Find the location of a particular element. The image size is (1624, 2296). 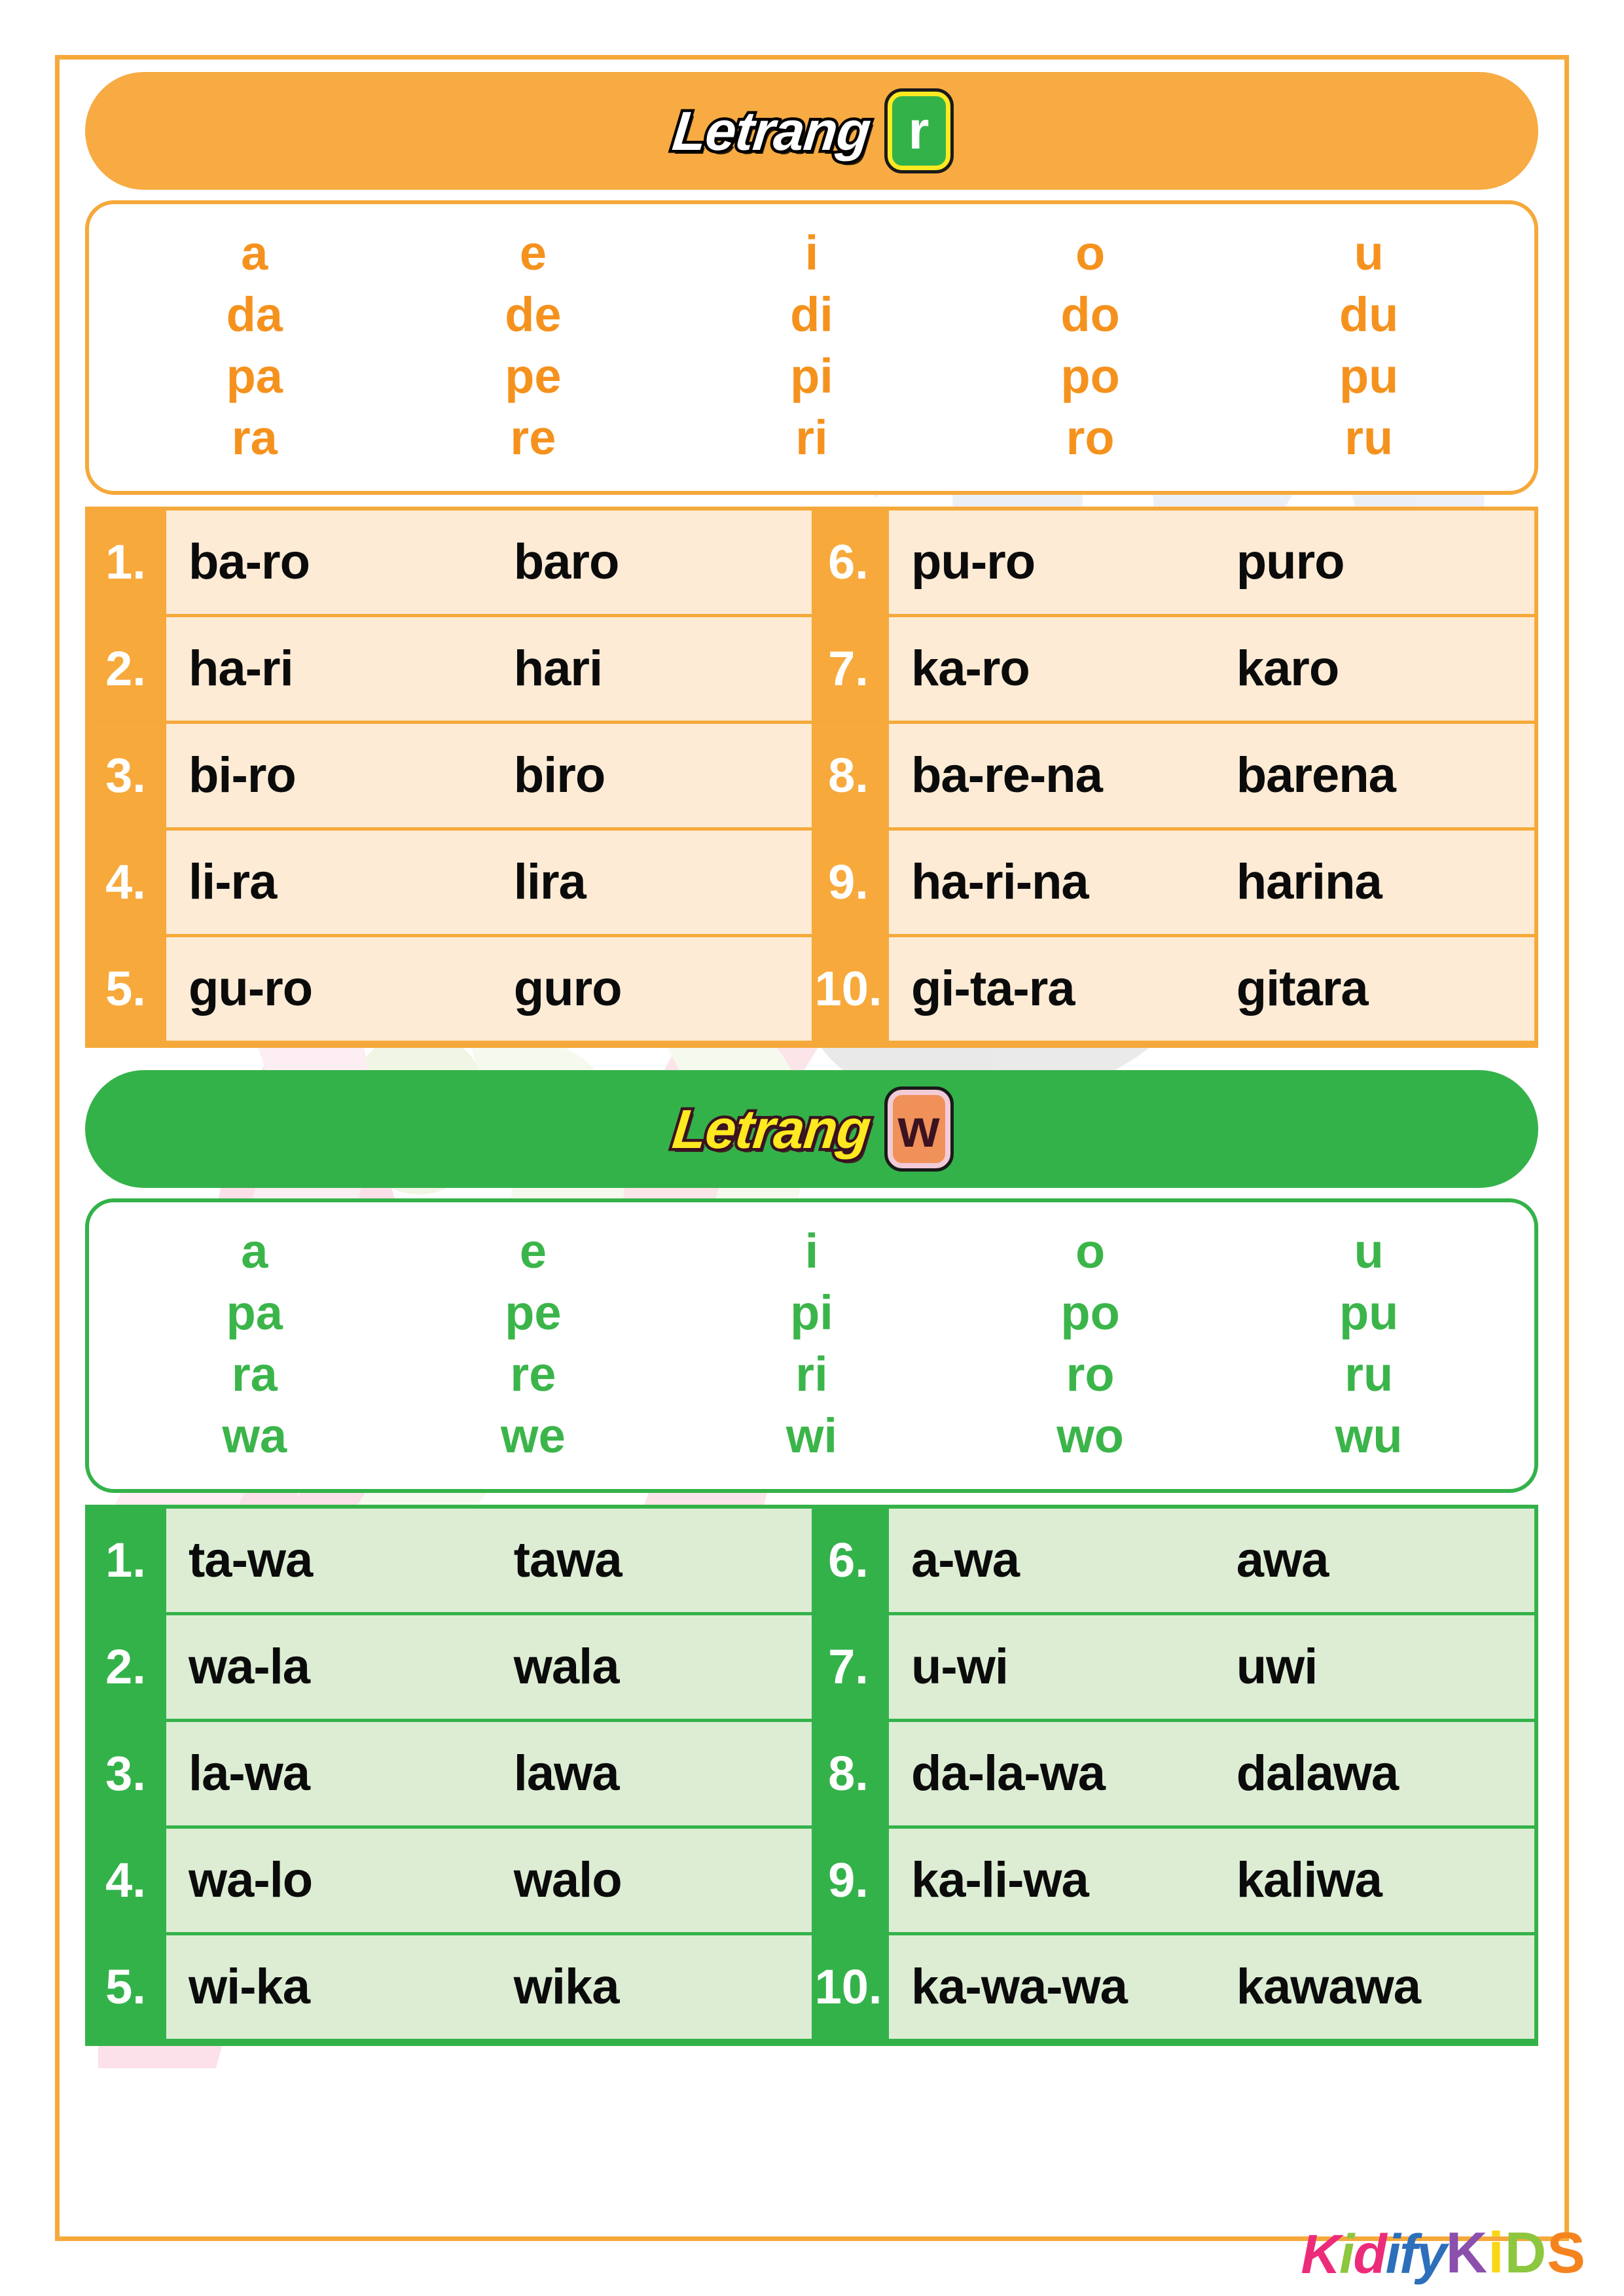

word-text: wala is located at coordinates (566, 1666).